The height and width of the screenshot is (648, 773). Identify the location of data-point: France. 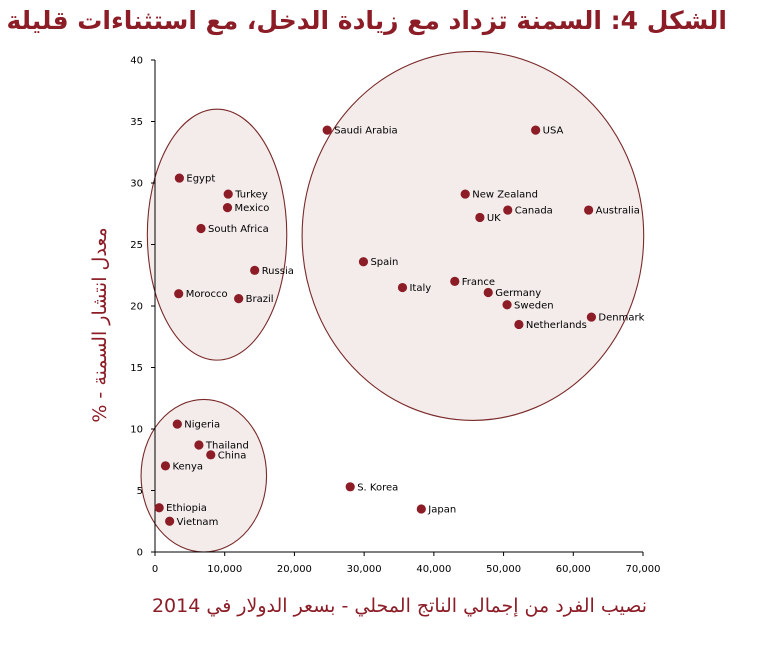
(472, 282).